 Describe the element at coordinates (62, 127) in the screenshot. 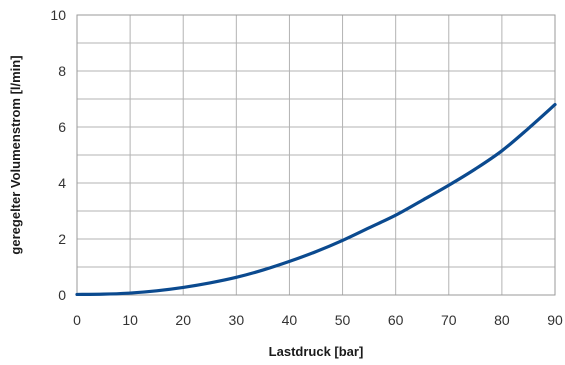

I see `y-tick-label: 6` at that location.